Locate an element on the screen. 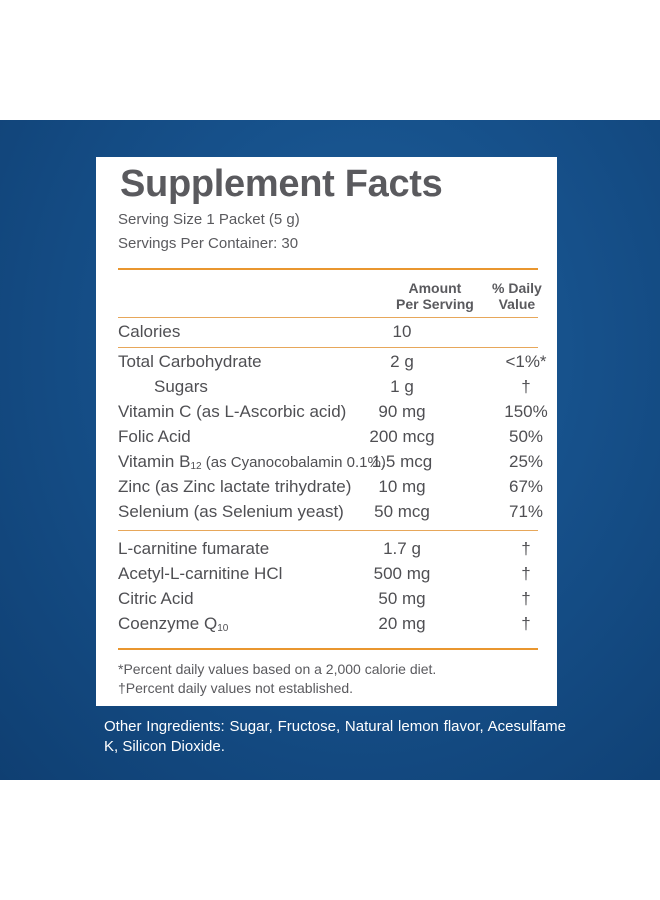 This screenshot has height=900, width=660. nutrient-name: L-carnitine fumarate is located at coordinates (194, 548).